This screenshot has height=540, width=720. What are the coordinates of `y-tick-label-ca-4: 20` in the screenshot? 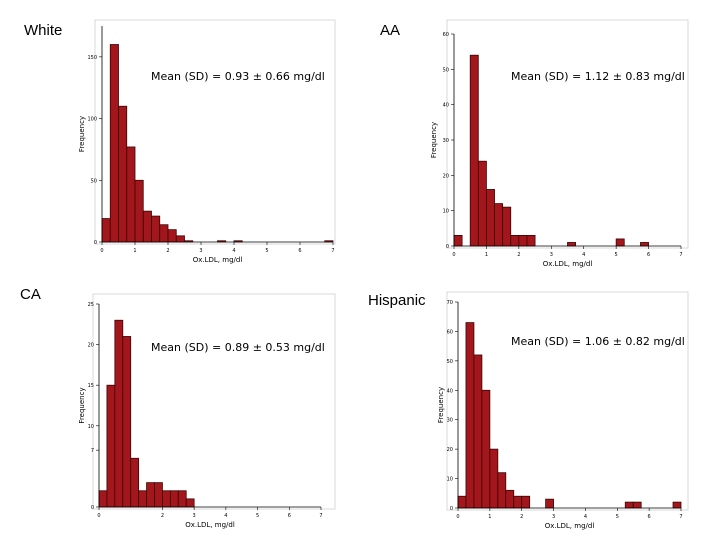 It's located at (91, 346).